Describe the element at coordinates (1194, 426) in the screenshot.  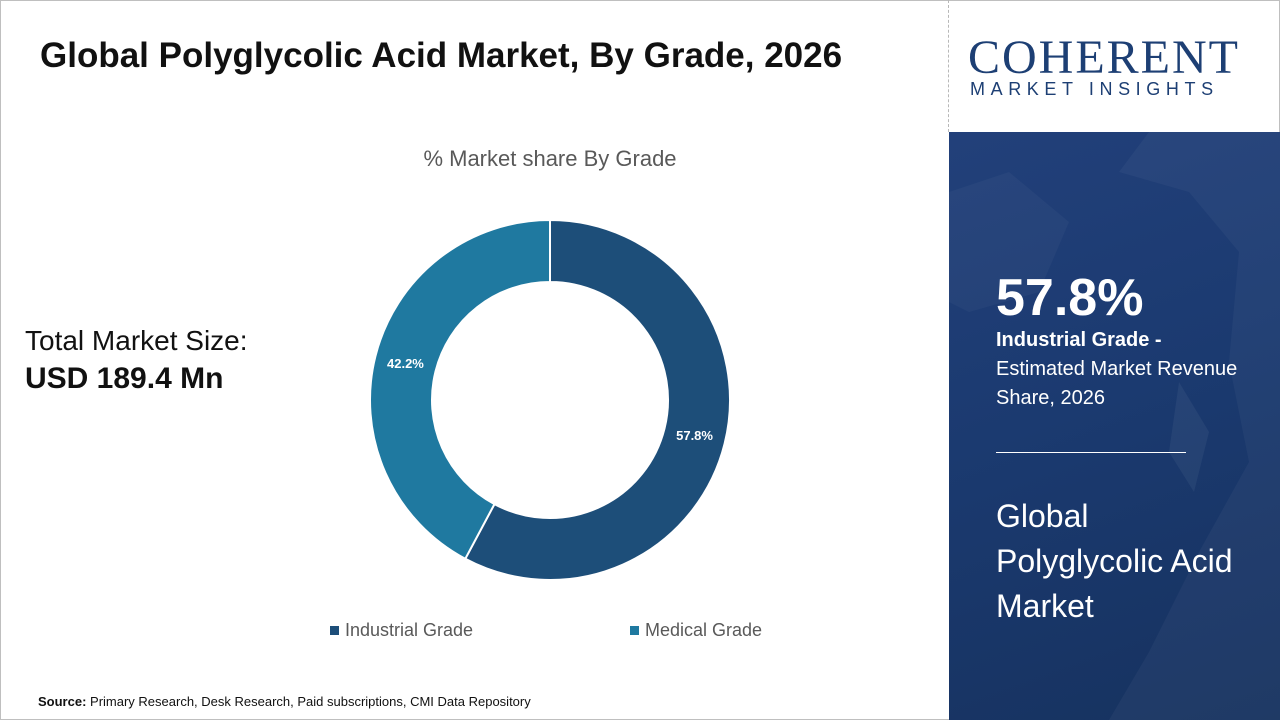
I see `panel-map-decoration` at that location.